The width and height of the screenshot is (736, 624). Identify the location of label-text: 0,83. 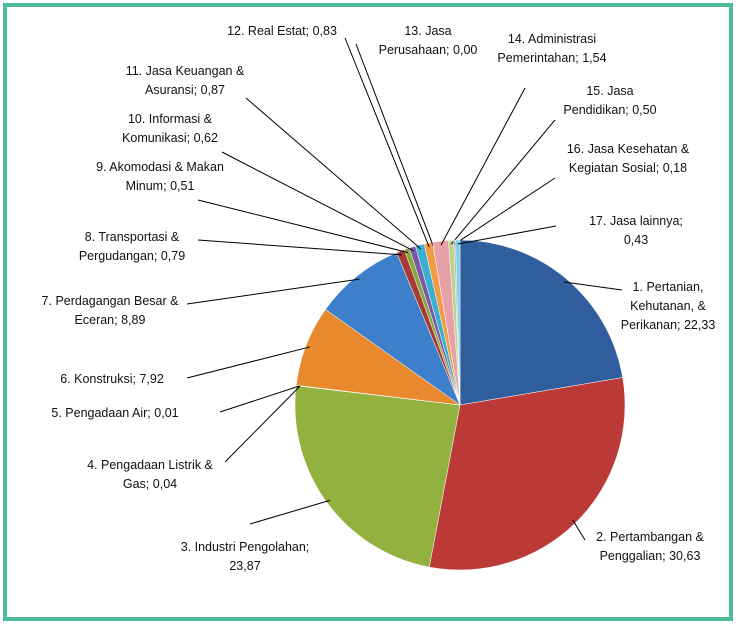
(324, 31).